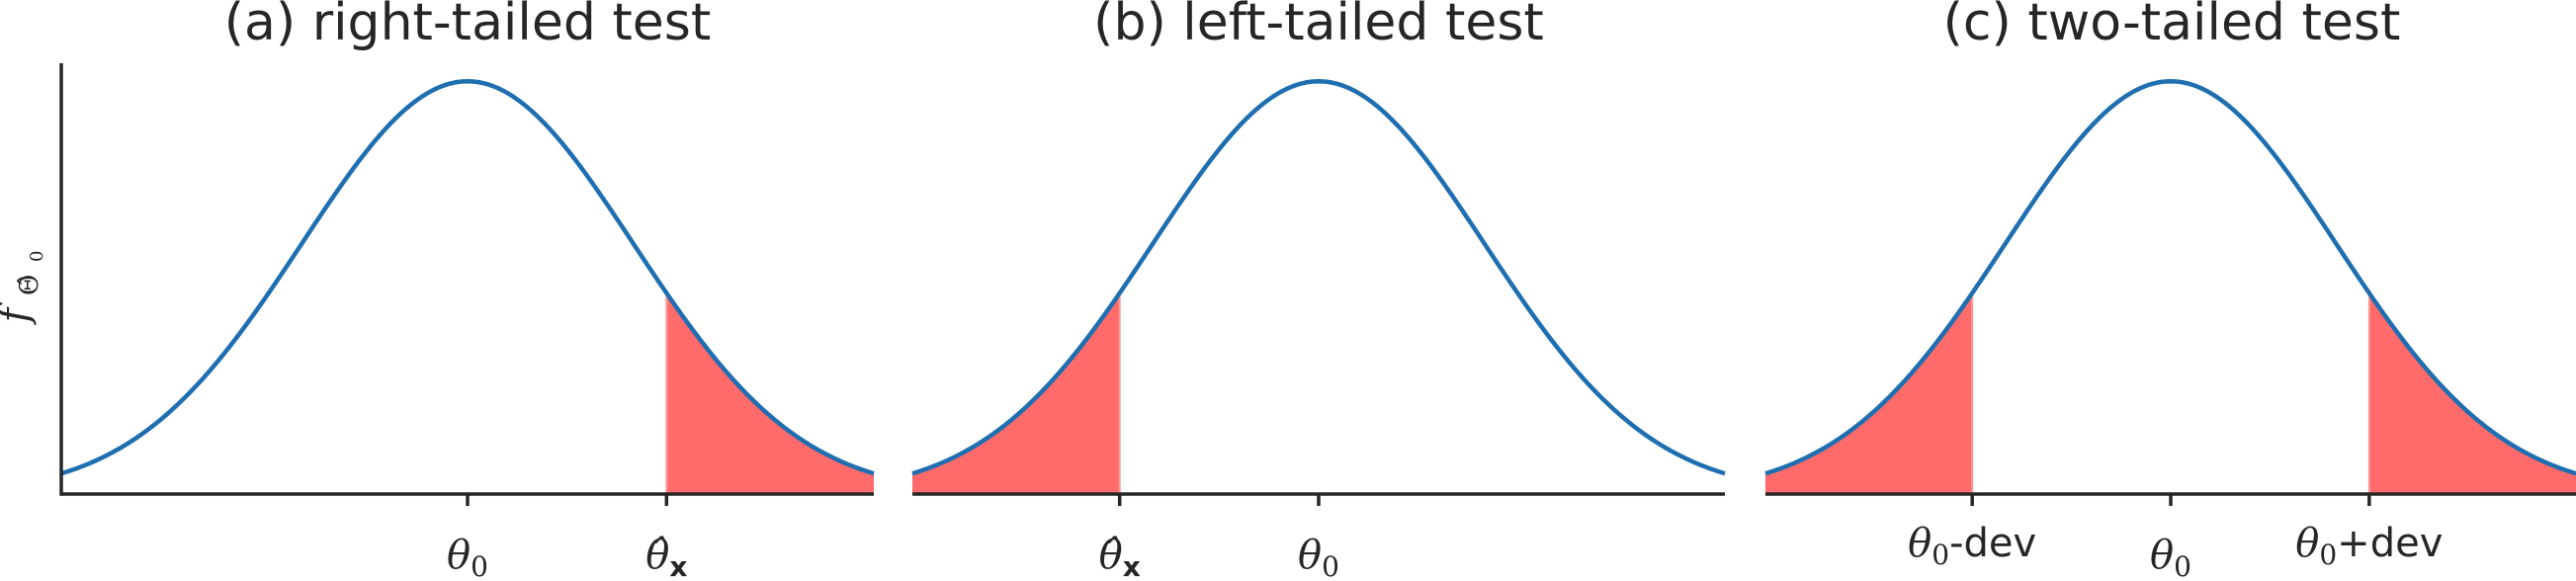 The height and width of the screenshot is (581, 2576). What do you see at coordinates (2172, 26) in the screenshot?
I see `panel-c-title: (c) two-tailed test` at bounding box center [2172, 26].